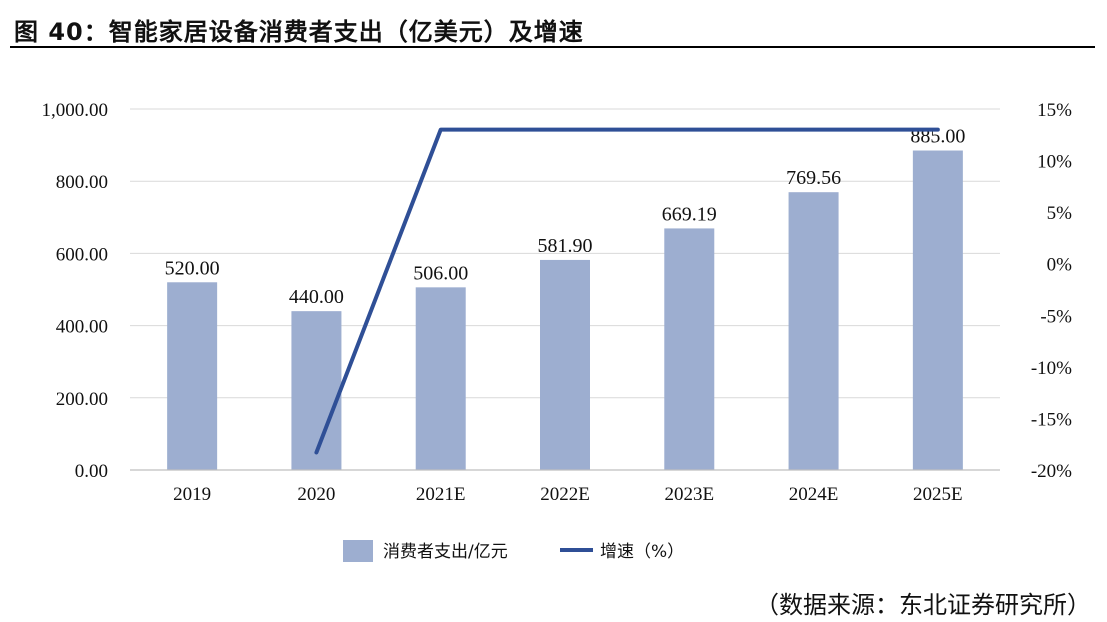 The image size is (1107, 622). I want to click on bar-value-label: 440.00, so click(316, 297).